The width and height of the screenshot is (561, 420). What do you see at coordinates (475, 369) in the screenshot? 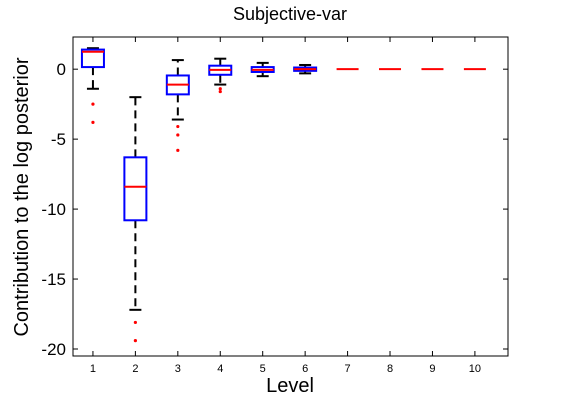
I see `x-tick-label: 10` at bounding box center [475, 369].